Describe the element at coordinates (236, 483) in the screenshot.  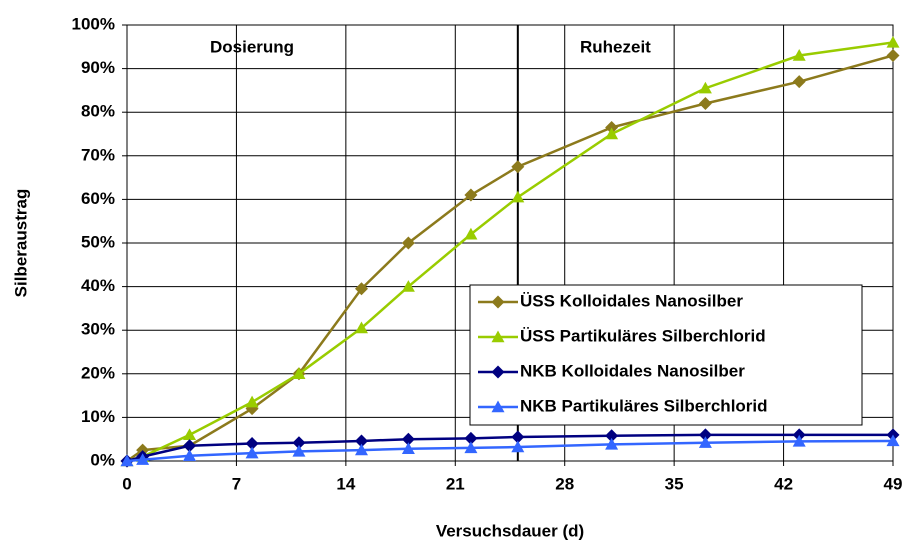
I see `x-tick-label: 7` at that location.